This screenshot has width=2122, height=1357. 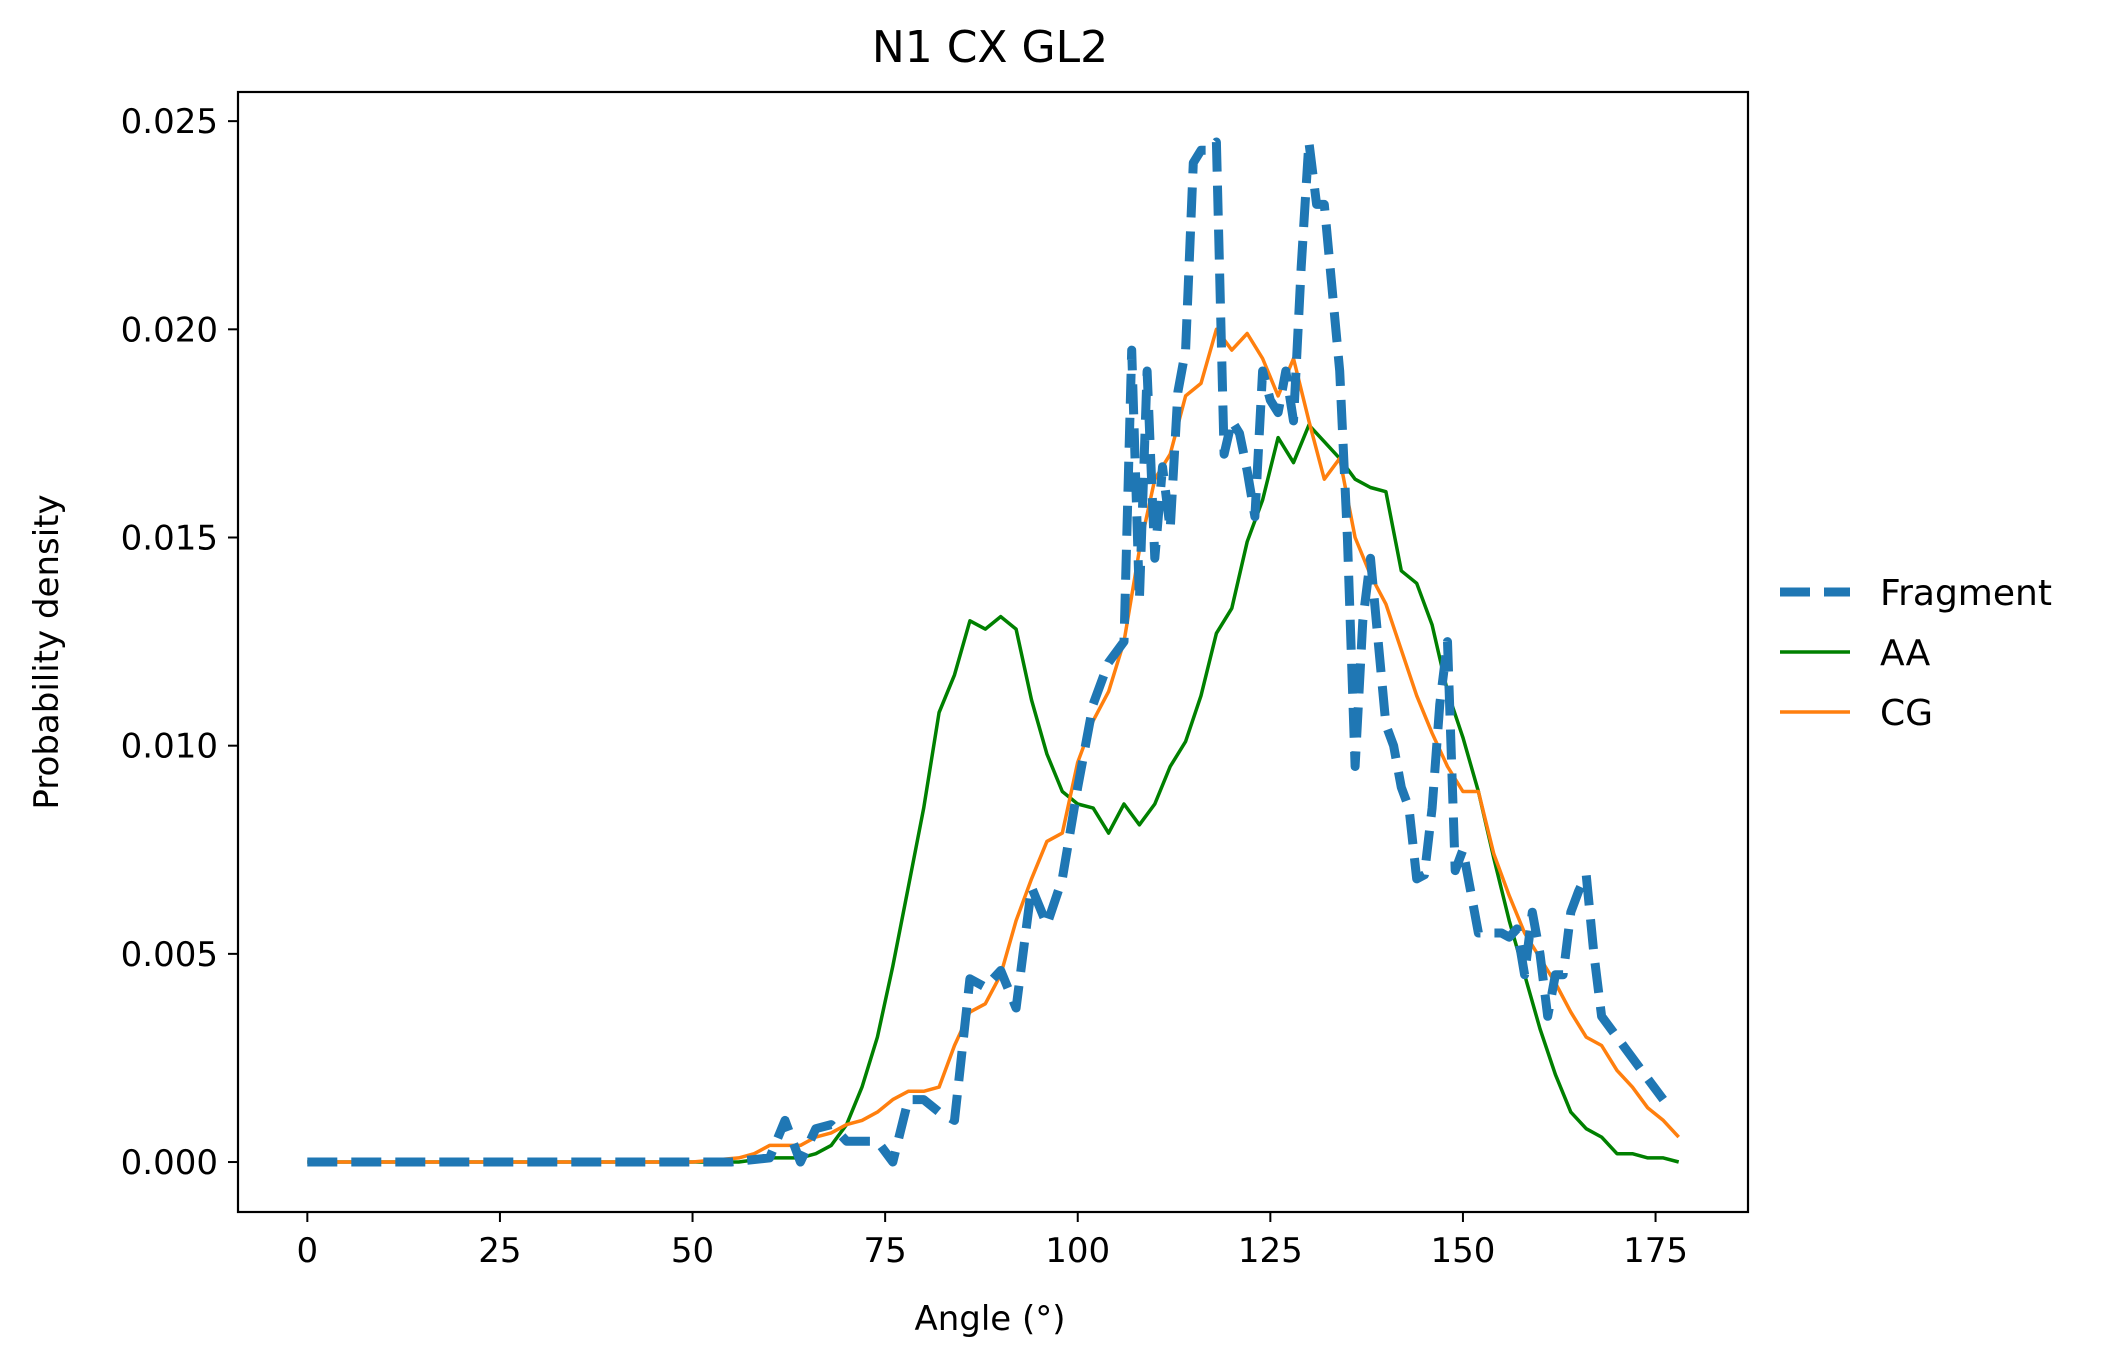 What do you see at coordinates (989, 1319) in the screenshot?
I see `x-axis-label: Angle (°)` at bounding box center [989, 1319].